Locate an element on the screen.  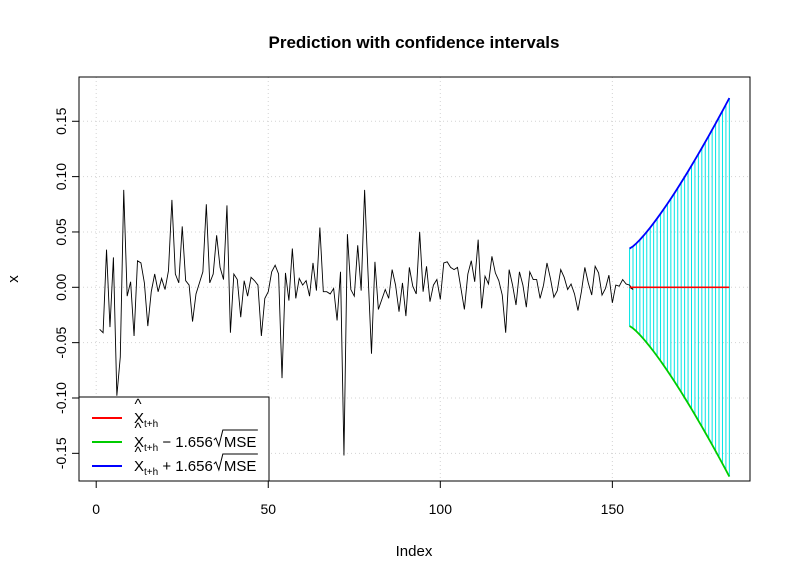
y-axis-label: x is located at coordinates (13, 279).